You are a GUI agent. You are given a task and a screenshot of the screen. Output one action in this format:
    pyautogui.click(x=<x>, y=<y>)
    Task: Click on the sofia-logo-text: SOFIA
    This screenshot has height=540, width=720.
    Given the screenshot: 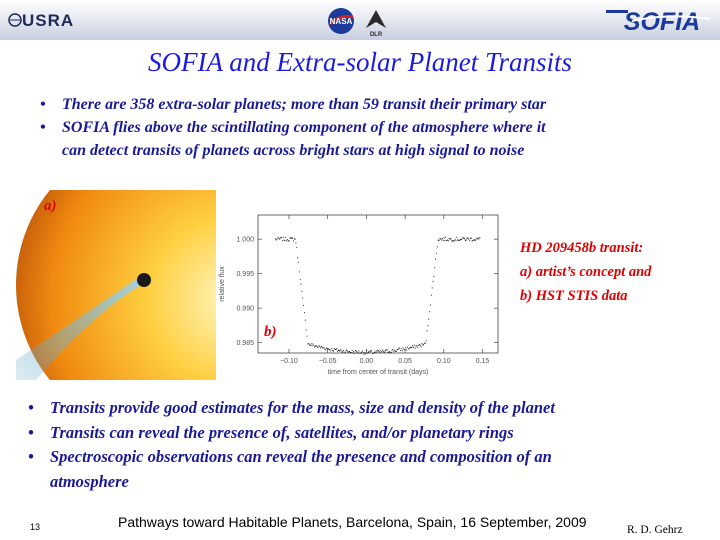 What is the action you would take?
    pyautogui.click(x=662, y=22)
    